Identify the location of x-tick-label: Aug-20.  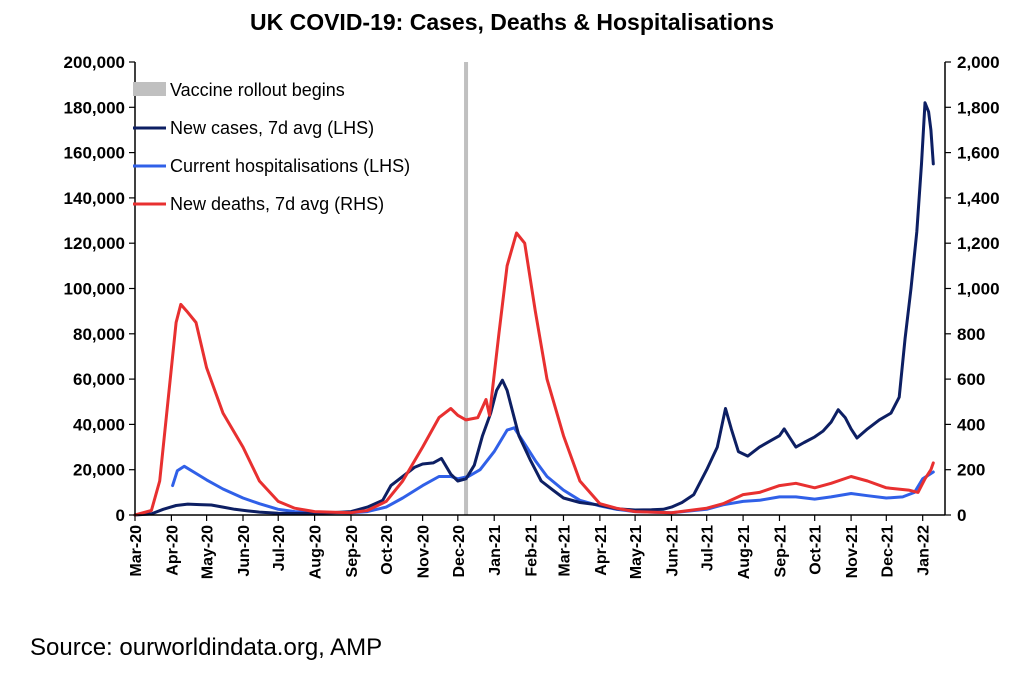
(316, 552).